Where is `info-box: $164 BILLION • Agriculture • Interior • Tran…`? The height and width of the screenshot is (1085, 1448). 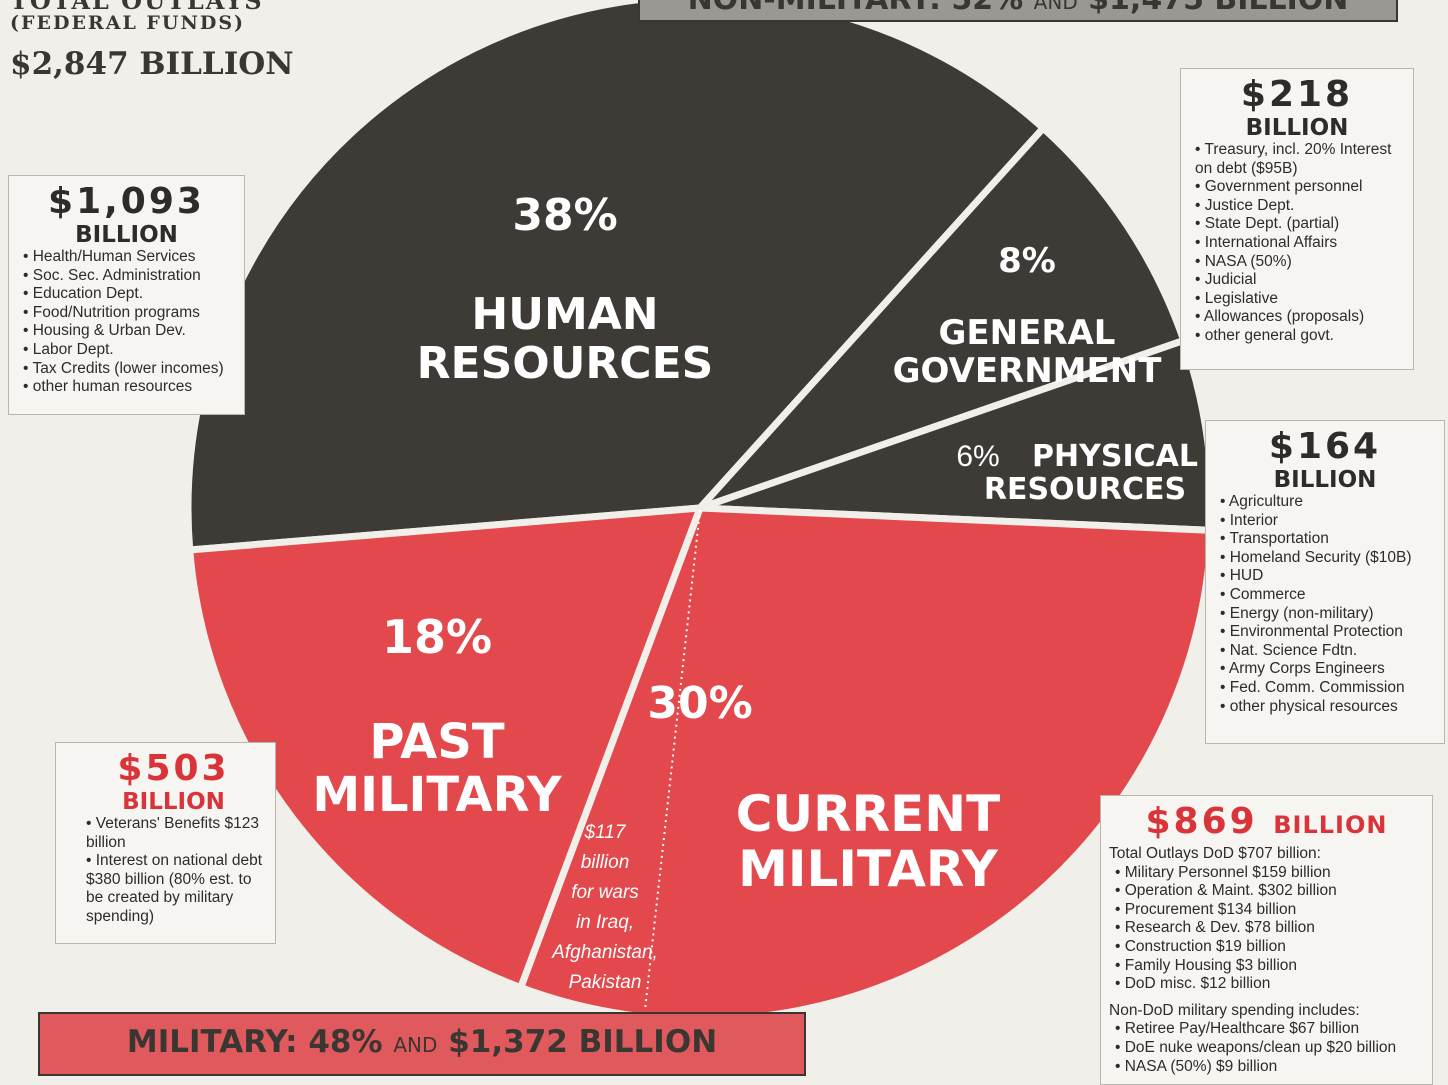
info-box: $164 BILLION • Agriculture • Interior • Tran… is located at coordinates (1325, 582).